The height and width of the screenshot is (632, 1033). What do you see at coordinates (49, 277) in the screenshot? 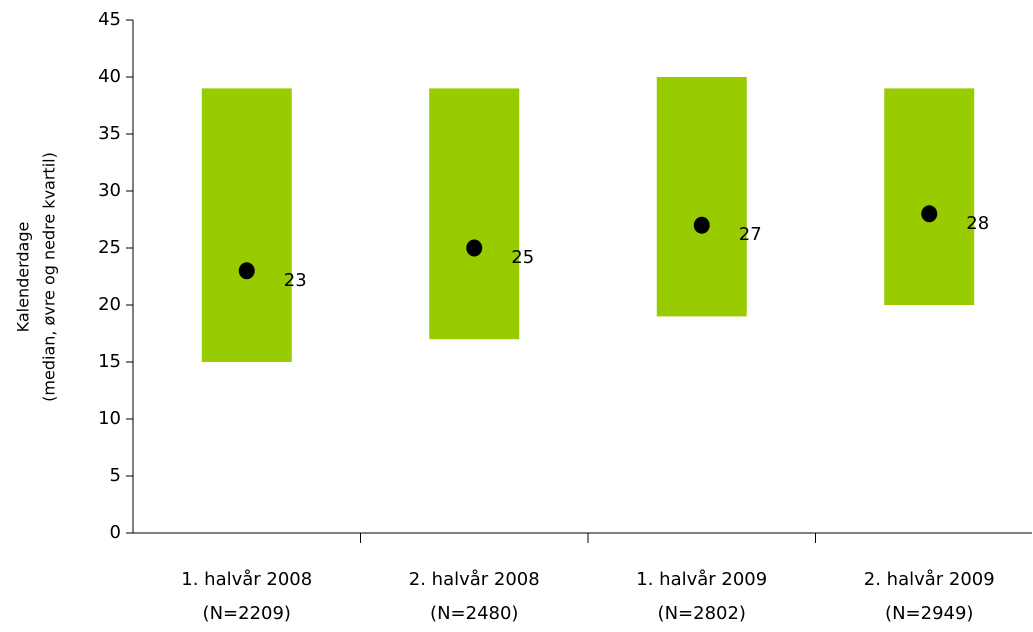
I see `y-axis-title-line: (median, øvre og nedre kvartil)` at bounding box center [49, 277].